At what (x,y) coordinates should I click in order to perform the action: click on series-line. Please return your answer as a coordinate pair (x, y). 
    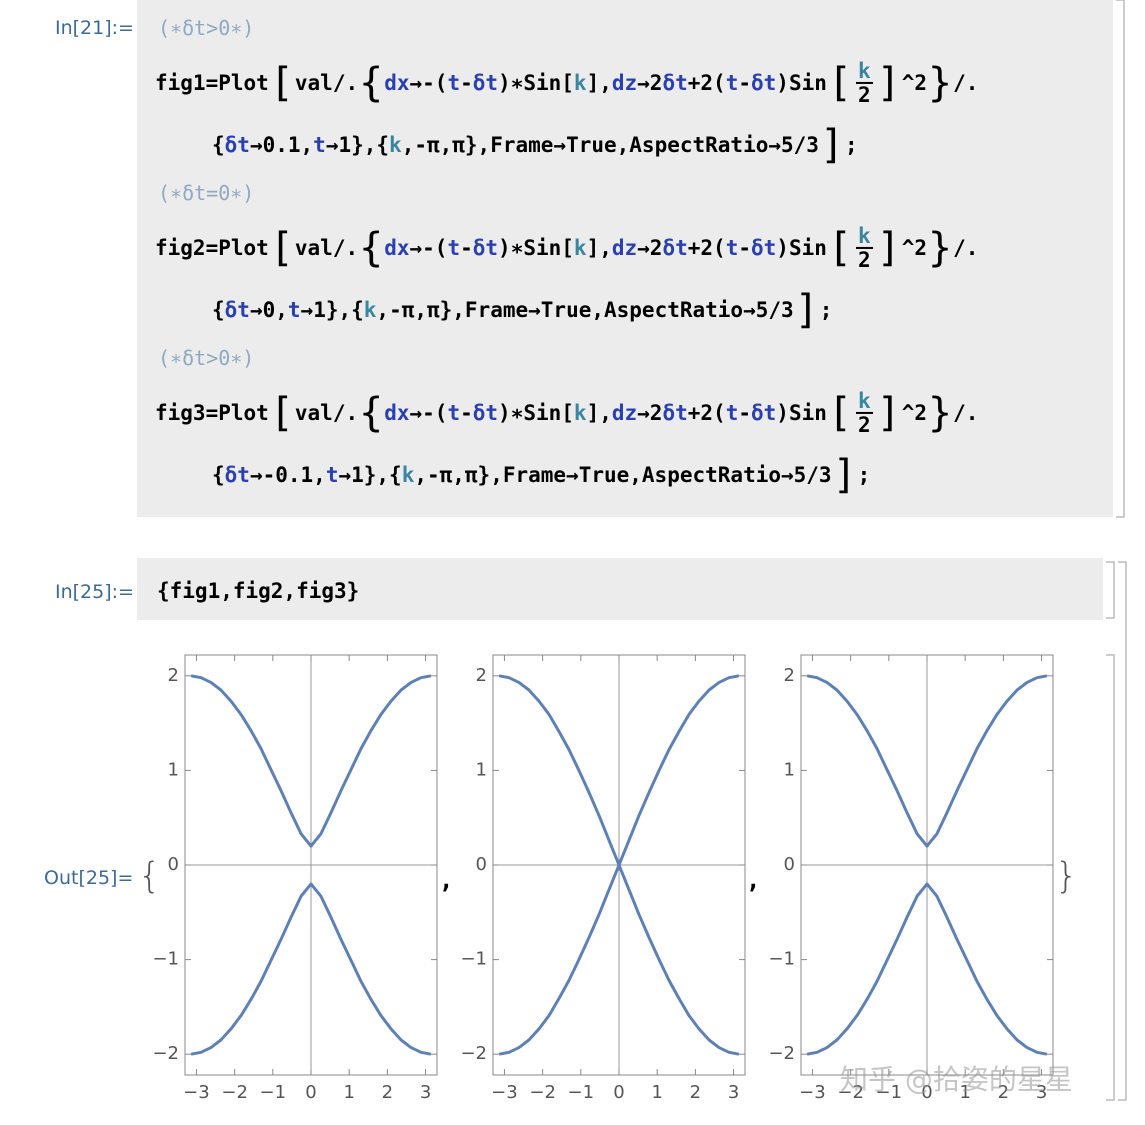
    Looking at the image, I should click on (311, 969).